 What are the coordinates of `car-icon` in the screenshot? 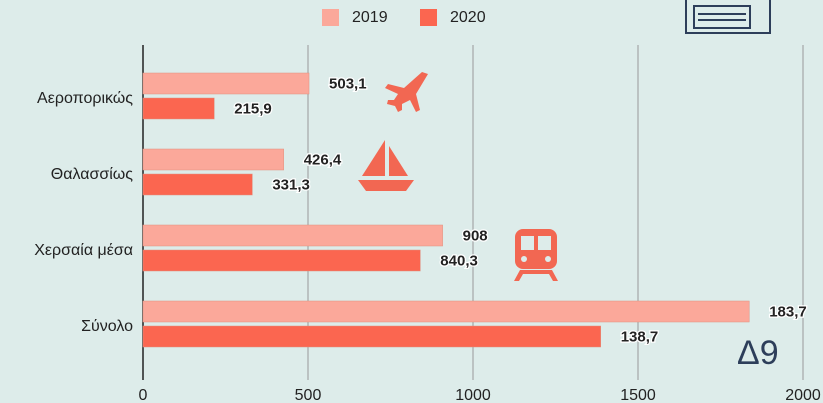 It's located at (728, 17).